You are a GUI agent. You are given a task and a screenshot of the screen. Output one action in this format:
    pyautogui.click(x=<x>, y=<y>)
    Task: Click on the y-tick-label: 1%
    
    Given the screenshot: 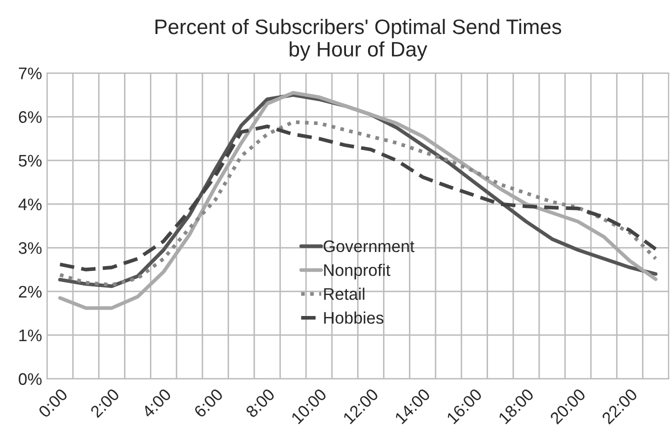 What is the action you would take?
    pyautogui.click(x=30, y=336)
    